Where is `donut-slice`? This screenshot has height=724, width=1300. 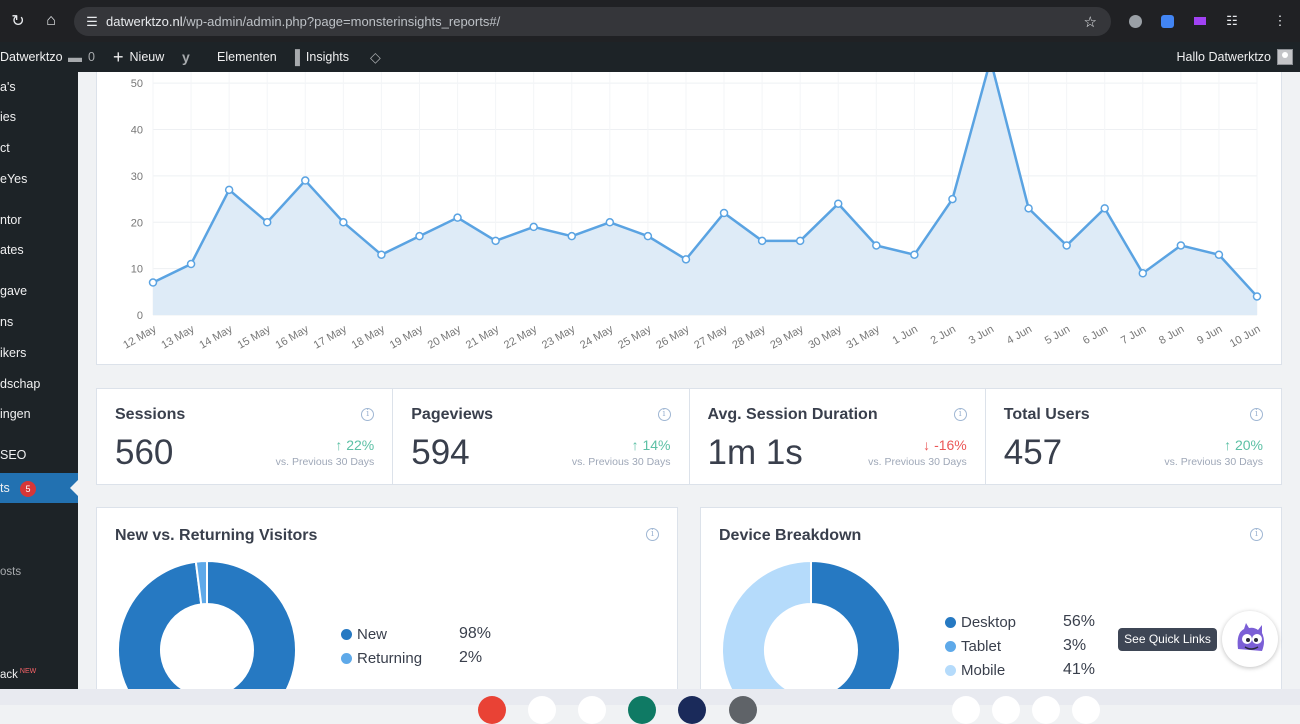 donut-slice is located at coordinates (766, 625).